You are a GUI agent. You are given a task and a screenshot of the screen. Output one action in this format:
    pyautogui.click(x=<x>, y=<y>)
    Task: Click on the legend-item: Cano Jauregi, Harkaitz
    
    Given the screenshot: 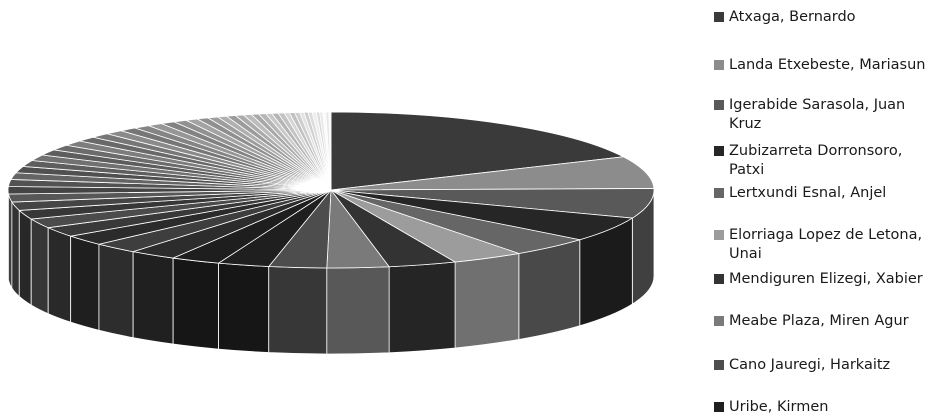 What is the action you would take?
    pyautogui.click(x=822, y=365)
    